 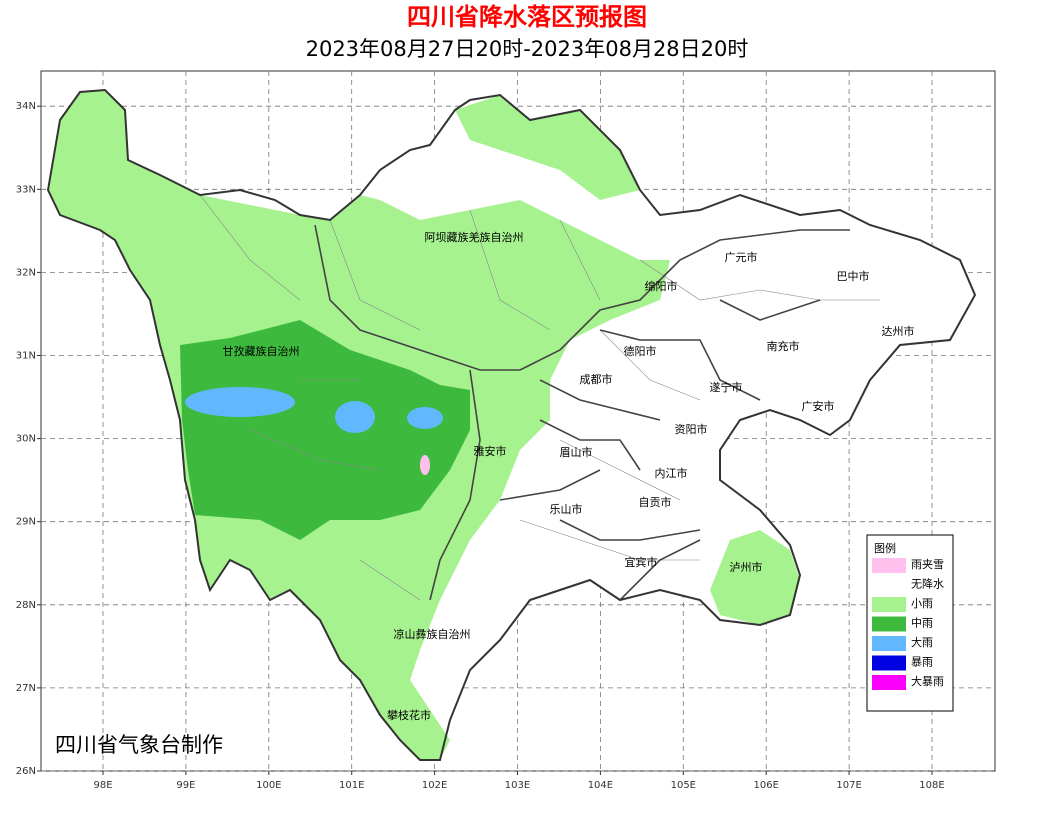 What do you see at coordinates (517, 785) in the screenshot?
I see `lon-tick-label: 103E` at bounding box center [517, 785].